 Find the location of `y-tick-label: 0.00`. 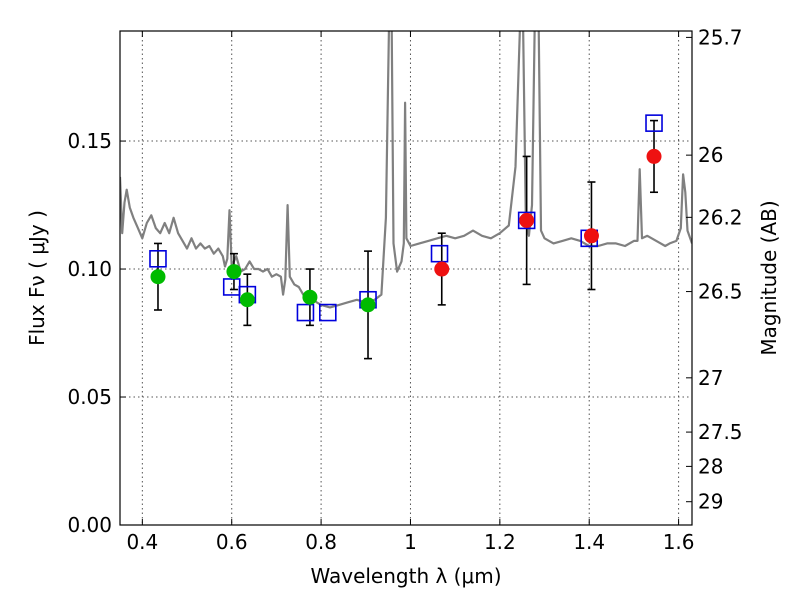

y-tick-label: 0.00 is located at coordinates (89, 525).